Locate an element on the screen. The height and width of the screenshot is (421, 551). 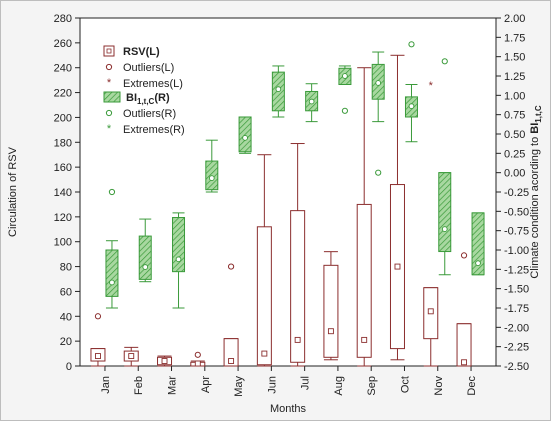
left-tick-label: 100 is located at coordinates (63, 243).